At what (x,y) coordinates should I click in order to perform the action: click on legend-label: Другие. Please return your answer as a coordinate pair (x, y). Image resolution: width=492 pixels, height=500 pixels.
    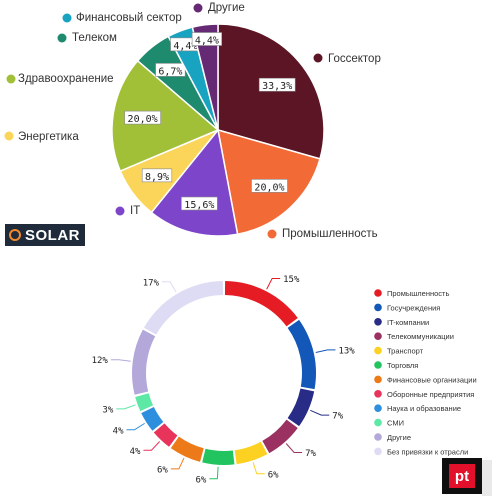
    Looking at the image, I should click on (399, 437).